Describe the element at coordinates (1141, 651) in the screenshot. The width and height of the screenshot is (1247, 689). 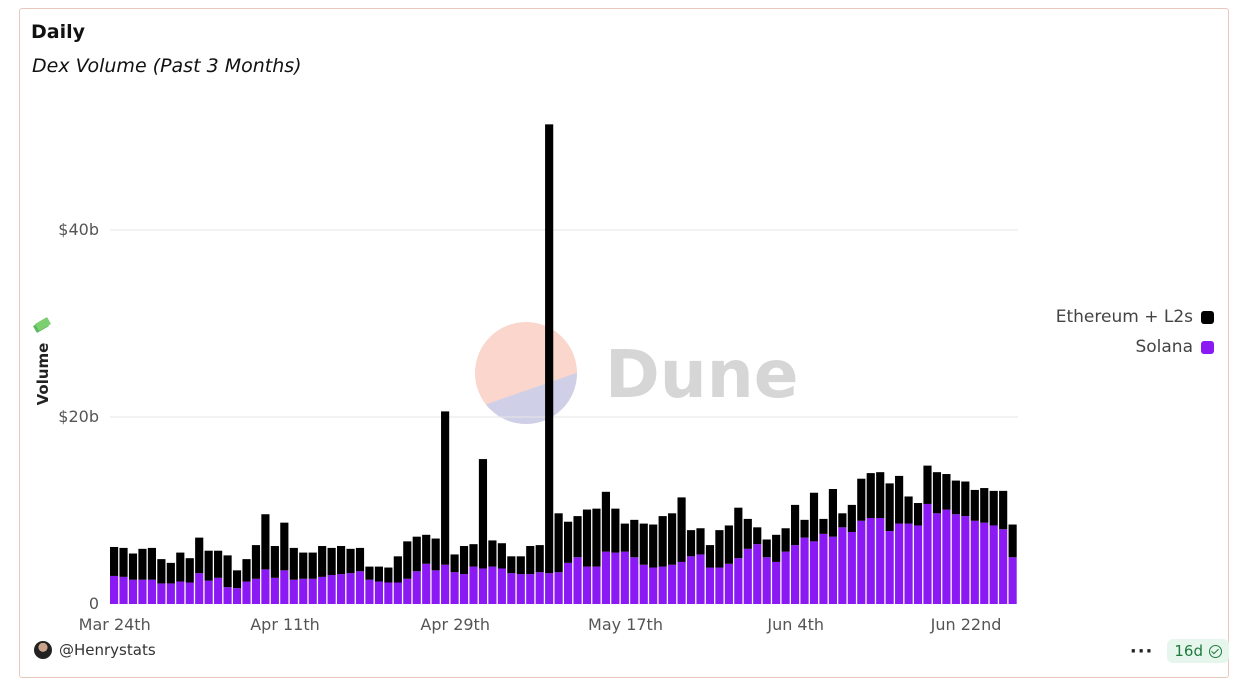
I see `more-icon: ···` at that location.